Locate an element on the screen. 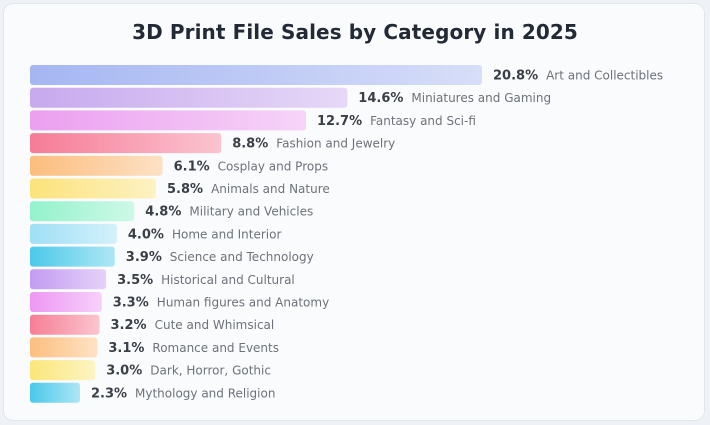 Image resolution: width=710 pixels, height=425 pixels. bar-row-mythology-and-religion: 2.3% Mythology and Religion is located at coordinates (152, 392).